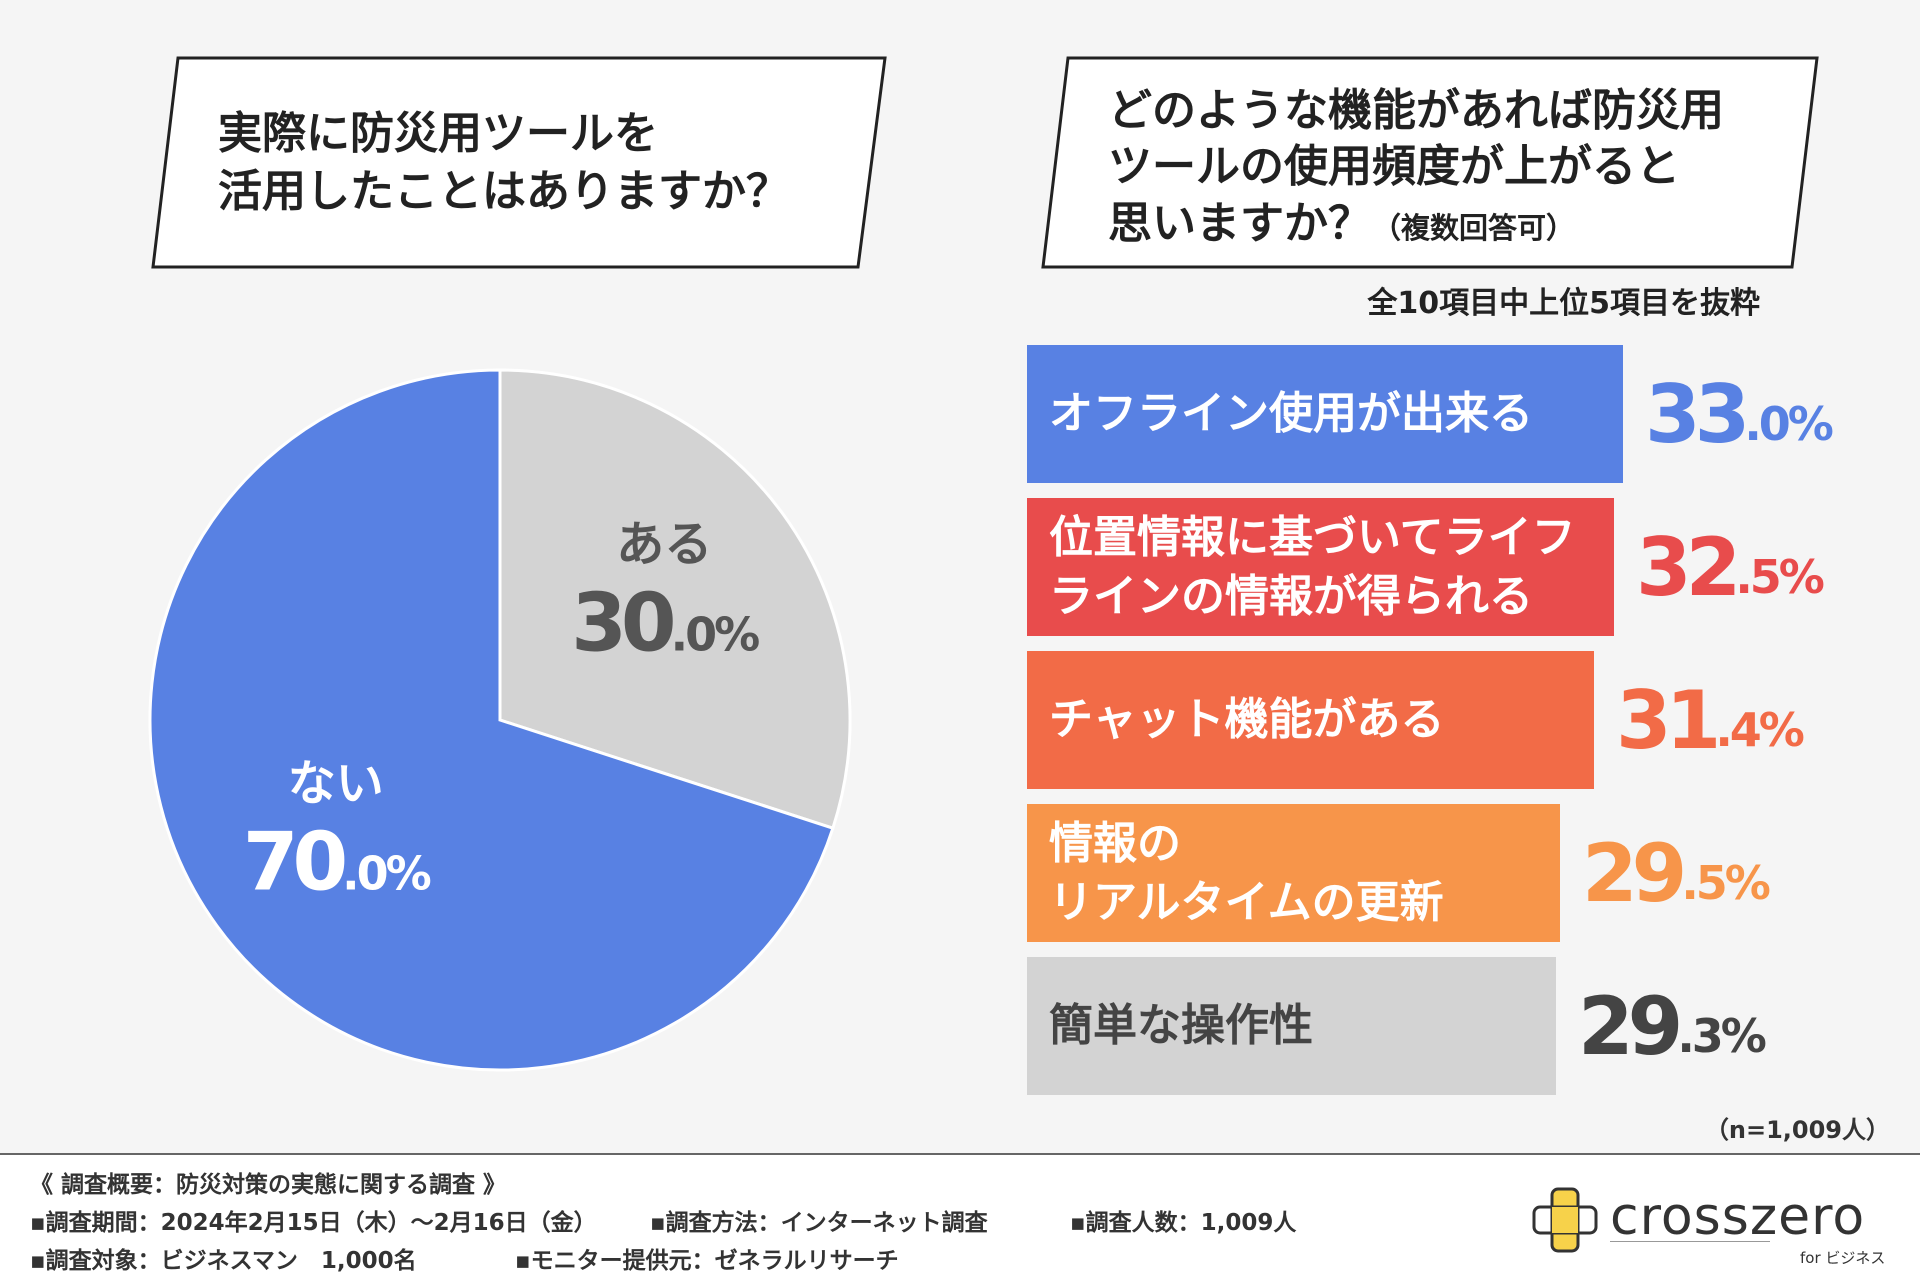 The height and width of the screenshot is (1282, 1920). What do you see at coordinates (1738, 1217) in the screenshot?
I see `logo-name: crosszero` at bounding box center [1738, 1217].